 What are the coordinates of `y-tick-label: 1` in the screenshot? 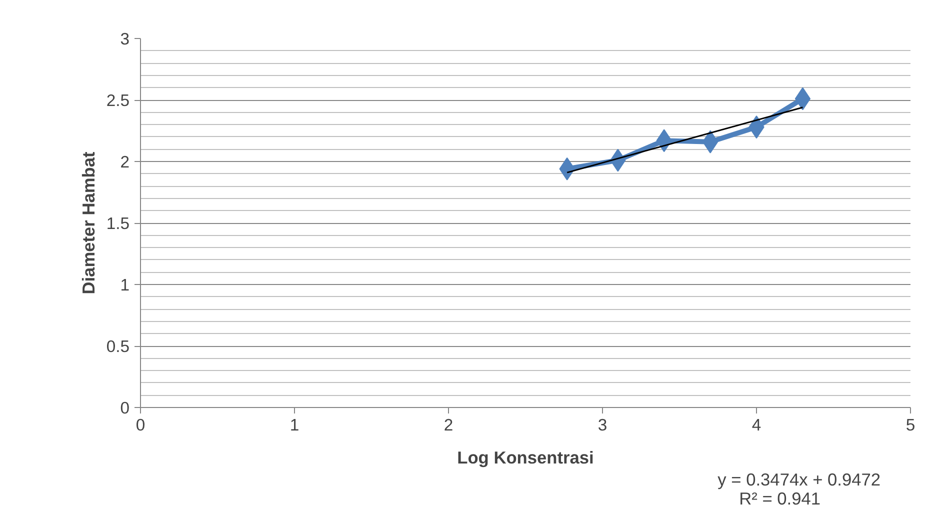 It's located at (125, 285).